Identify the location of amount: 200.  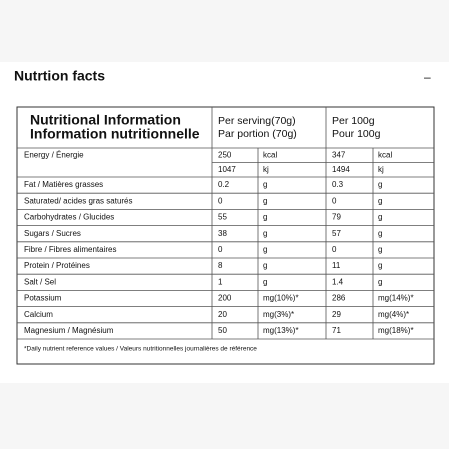
(225, 298).